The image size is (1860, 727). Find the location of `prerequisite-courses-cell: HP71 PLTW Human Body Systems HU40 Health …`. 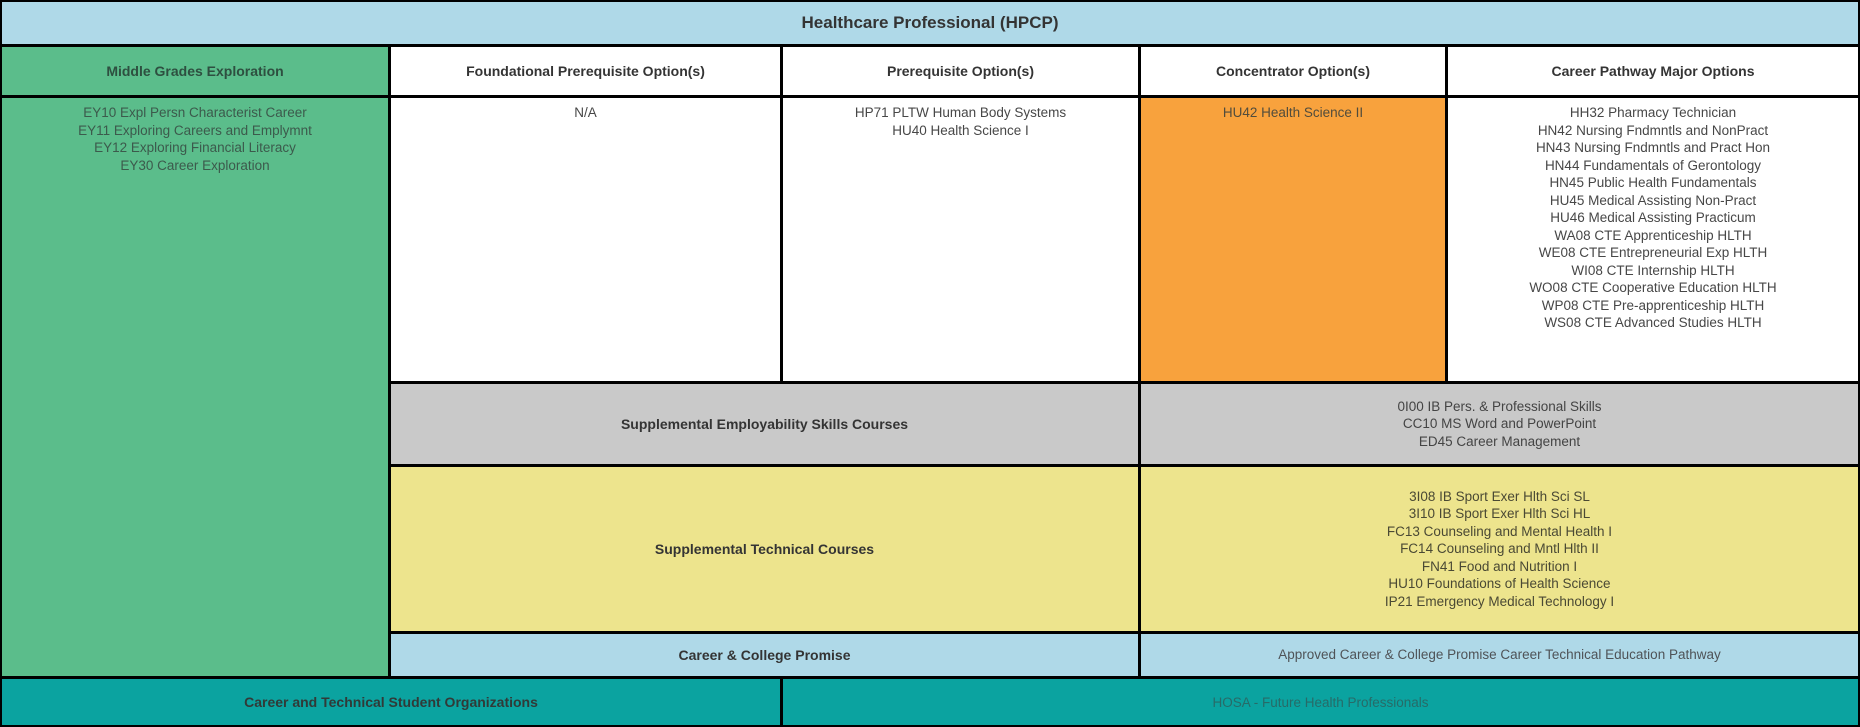

prerequisite-courses-cell: HP71 PLTW Human Body Systems HU40 Health … is located at coordinates (960, 239).